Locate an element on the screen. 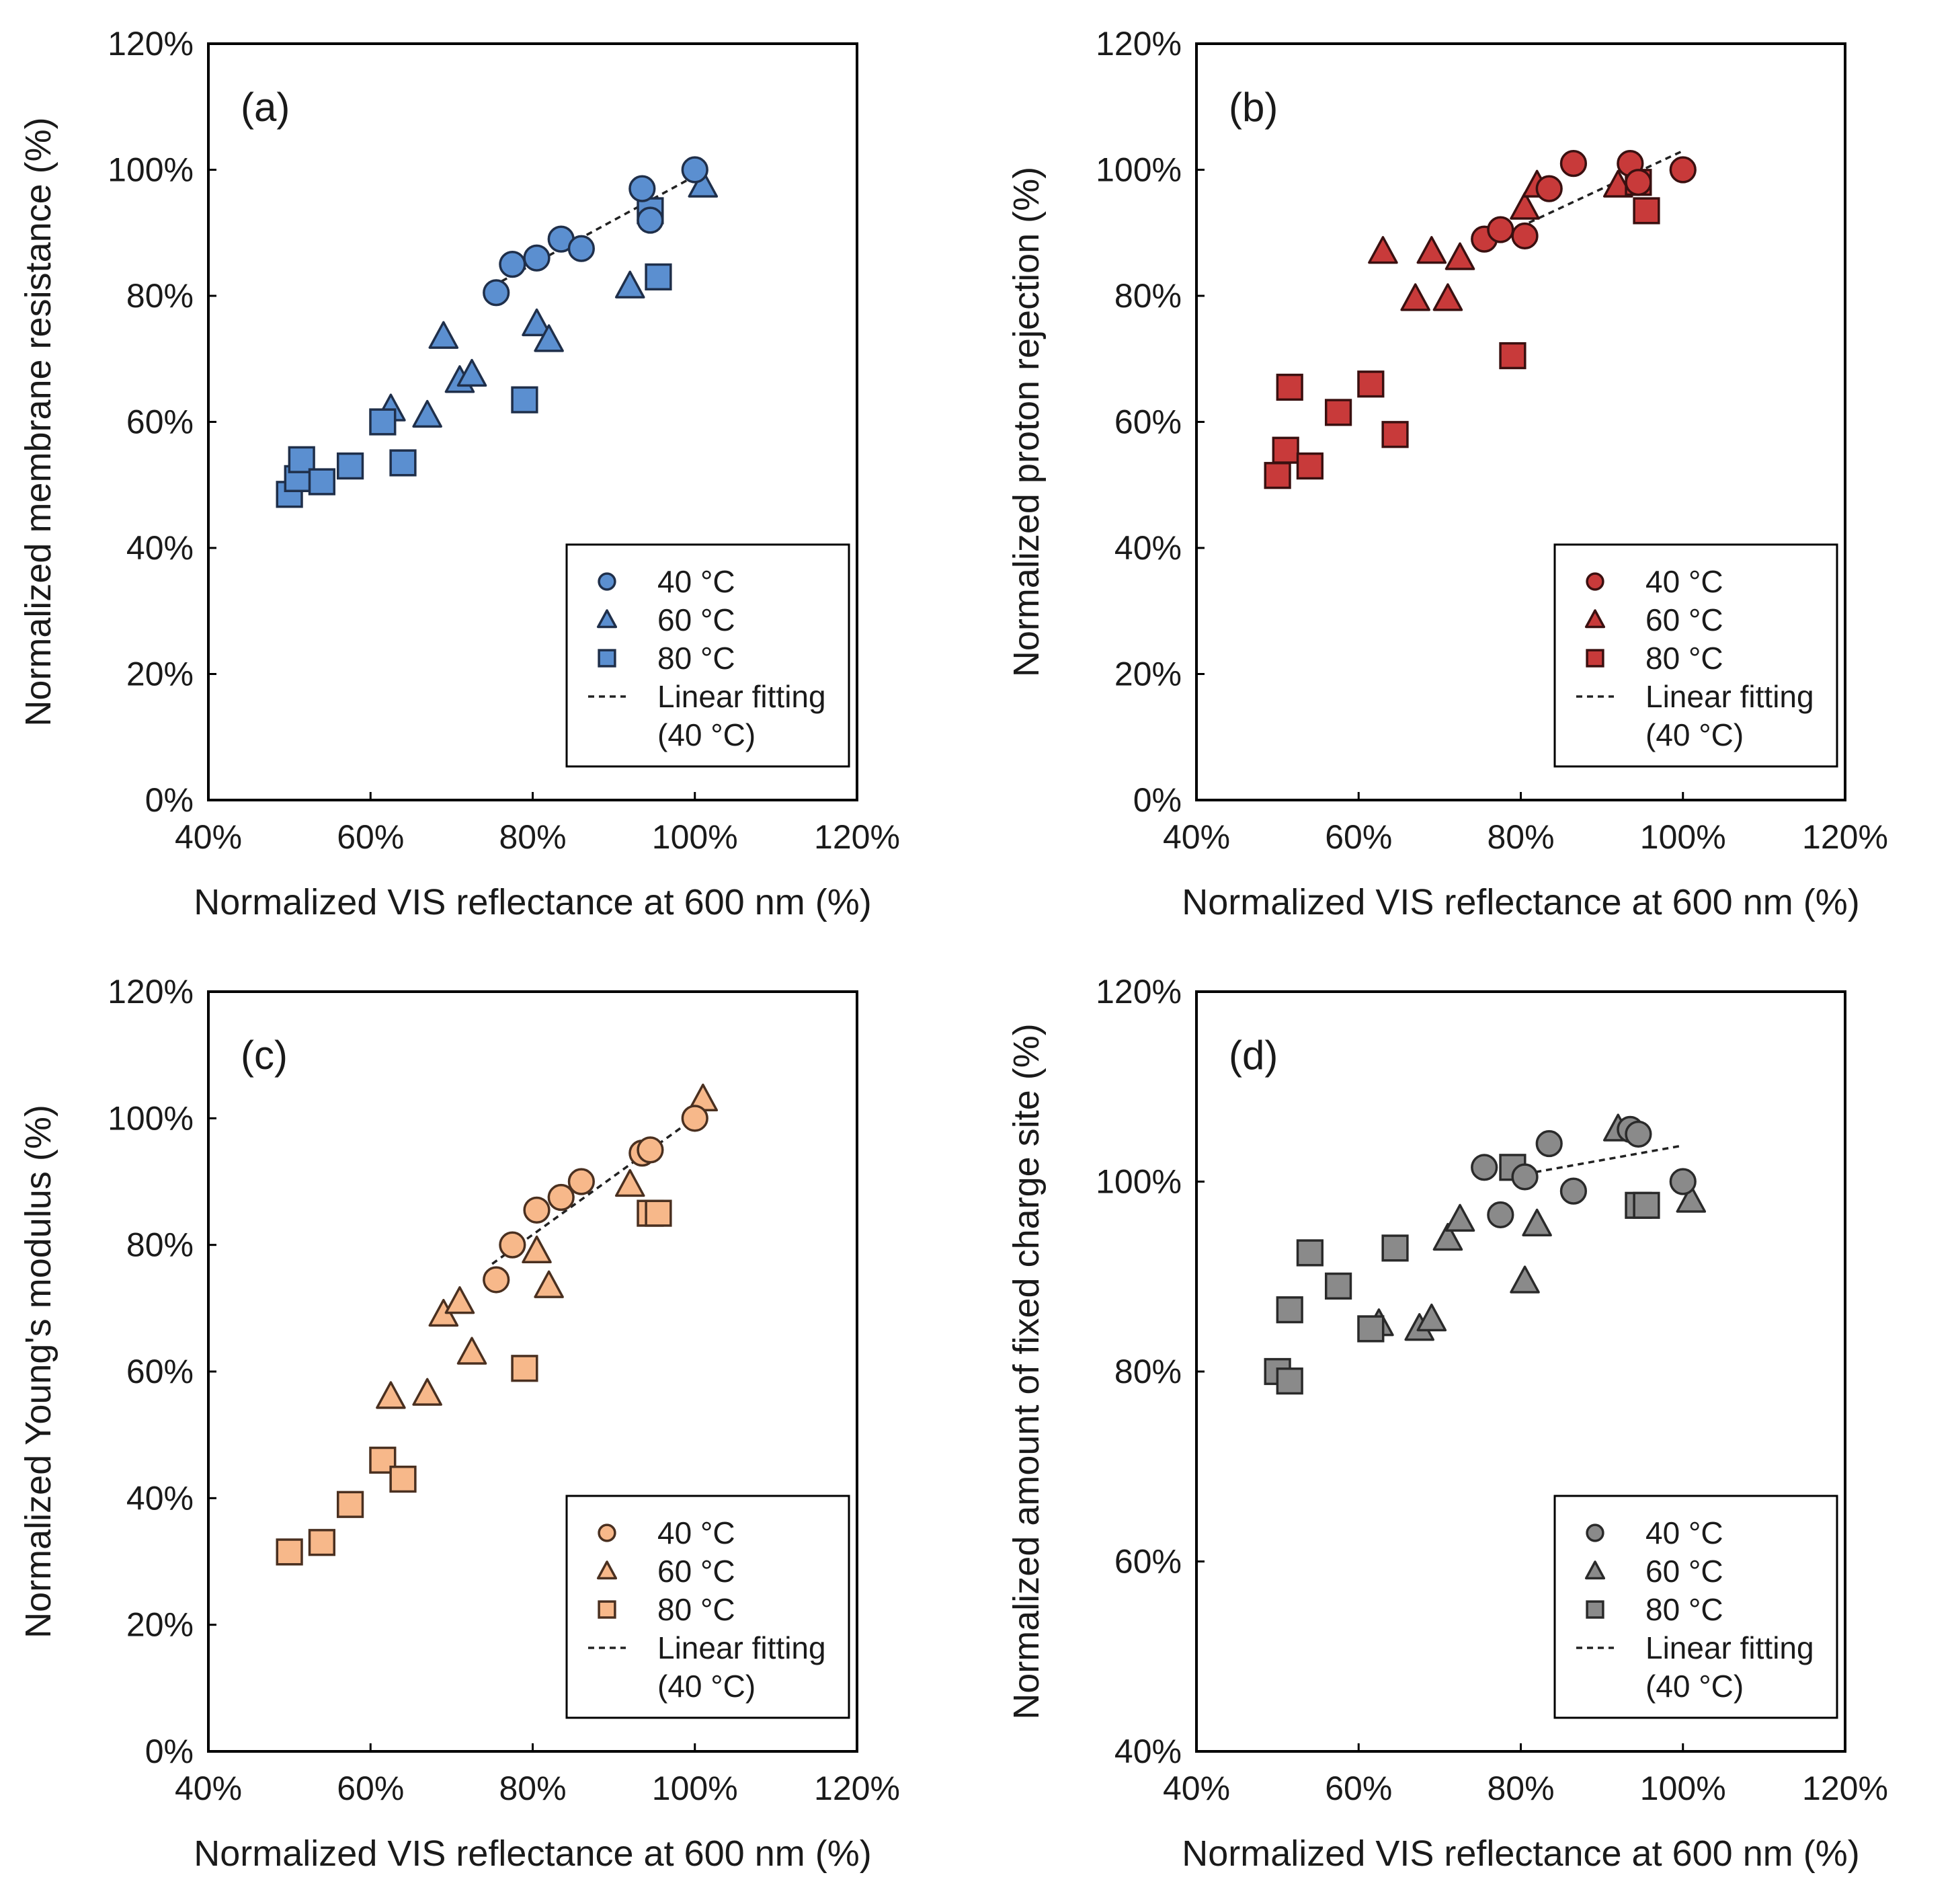 The width and height of the screenshot is (1954, 1904). legend-label: (40 °C) is located at coordinates (1694, 1687).